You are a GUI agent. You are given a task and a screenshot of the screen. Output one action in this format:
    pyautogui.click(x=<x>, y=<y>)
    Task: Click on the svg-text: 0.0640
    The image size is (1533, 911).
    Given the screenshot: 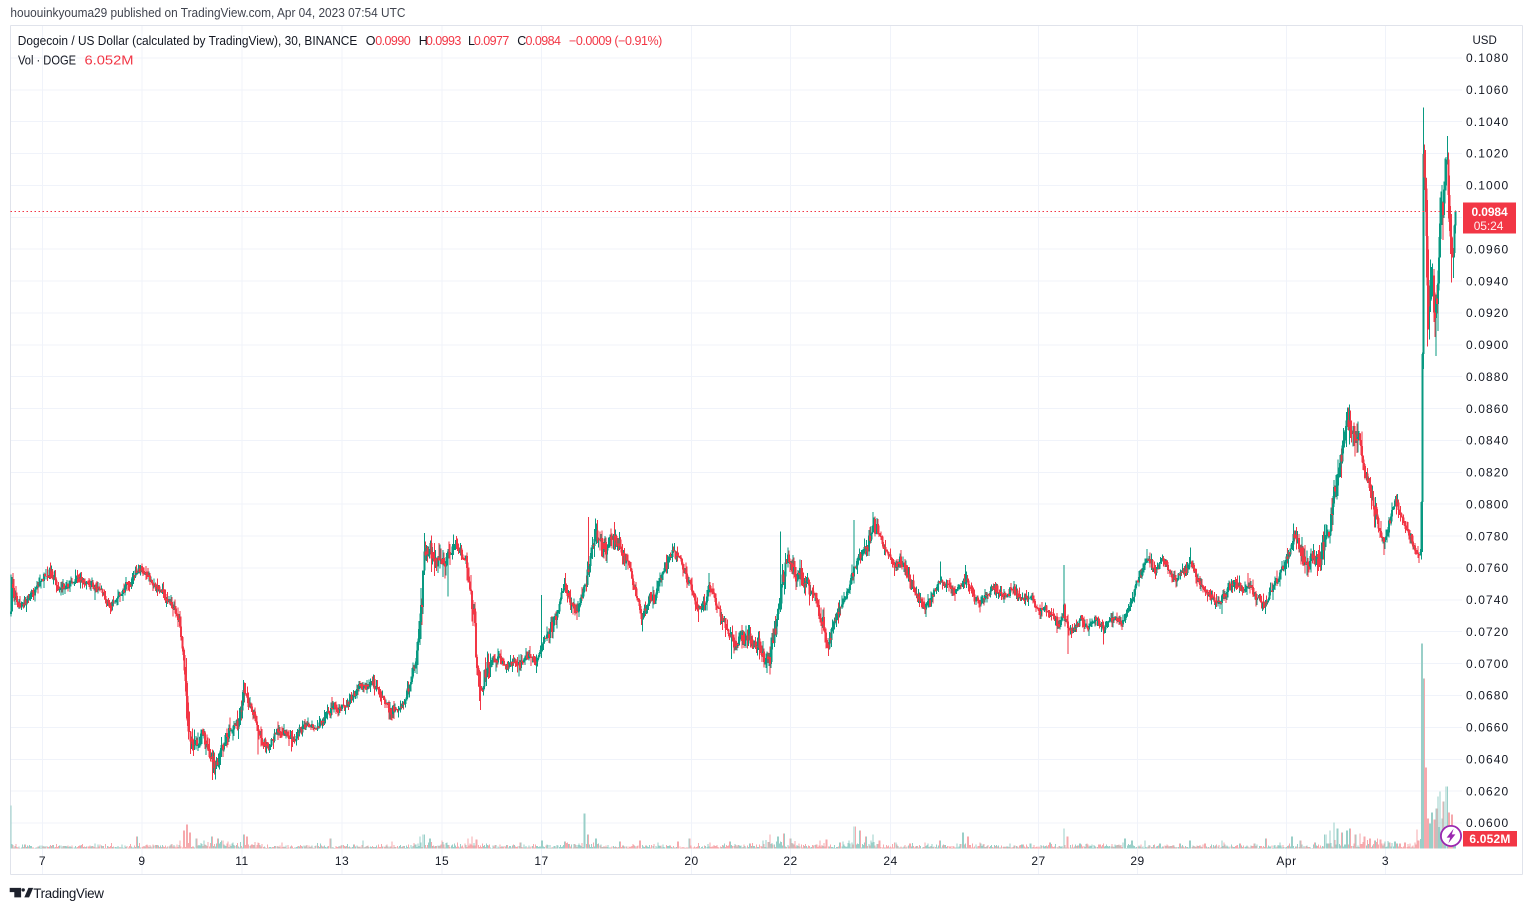 What is the action you would take?
    pyautogui.click(x=1487, y=760)
    